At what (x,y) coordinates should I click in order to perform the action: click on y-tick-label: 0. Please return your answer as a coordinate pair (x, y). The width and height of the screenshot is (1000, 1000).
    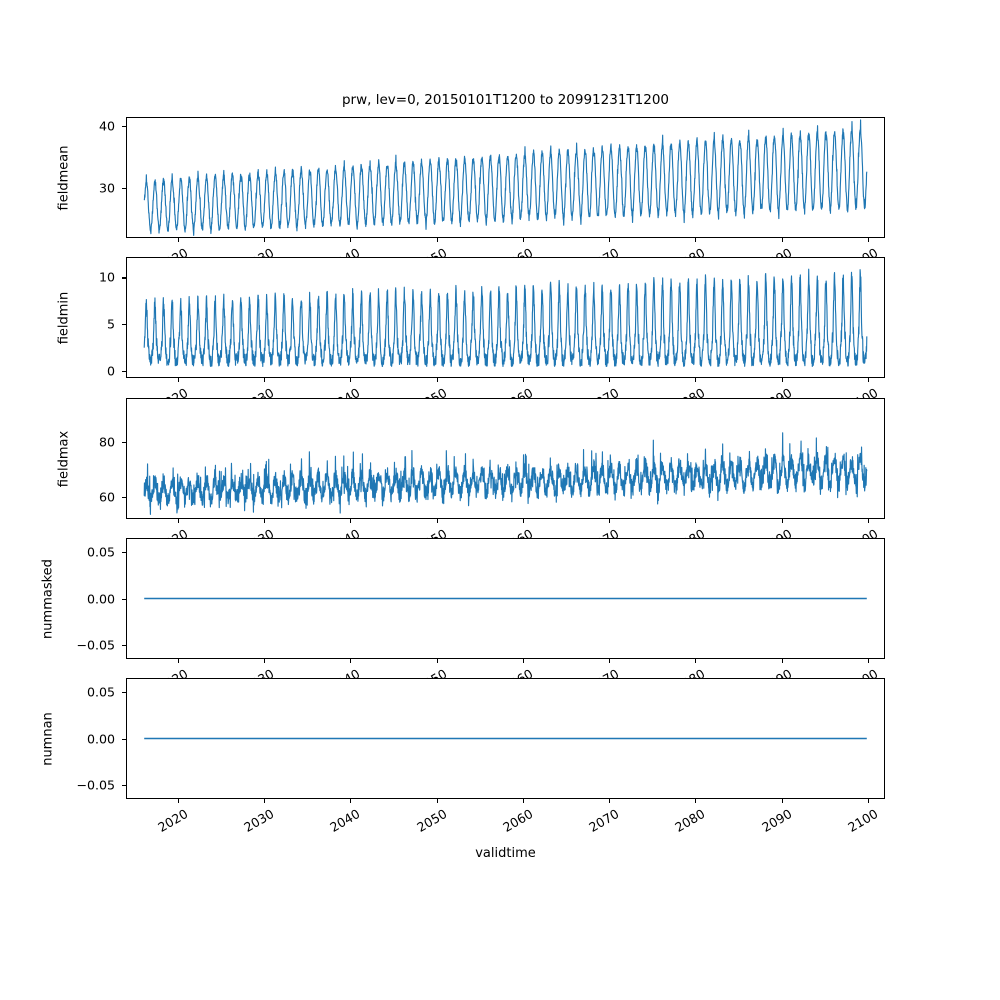
    Looking at the image, I should click on (110, 371).